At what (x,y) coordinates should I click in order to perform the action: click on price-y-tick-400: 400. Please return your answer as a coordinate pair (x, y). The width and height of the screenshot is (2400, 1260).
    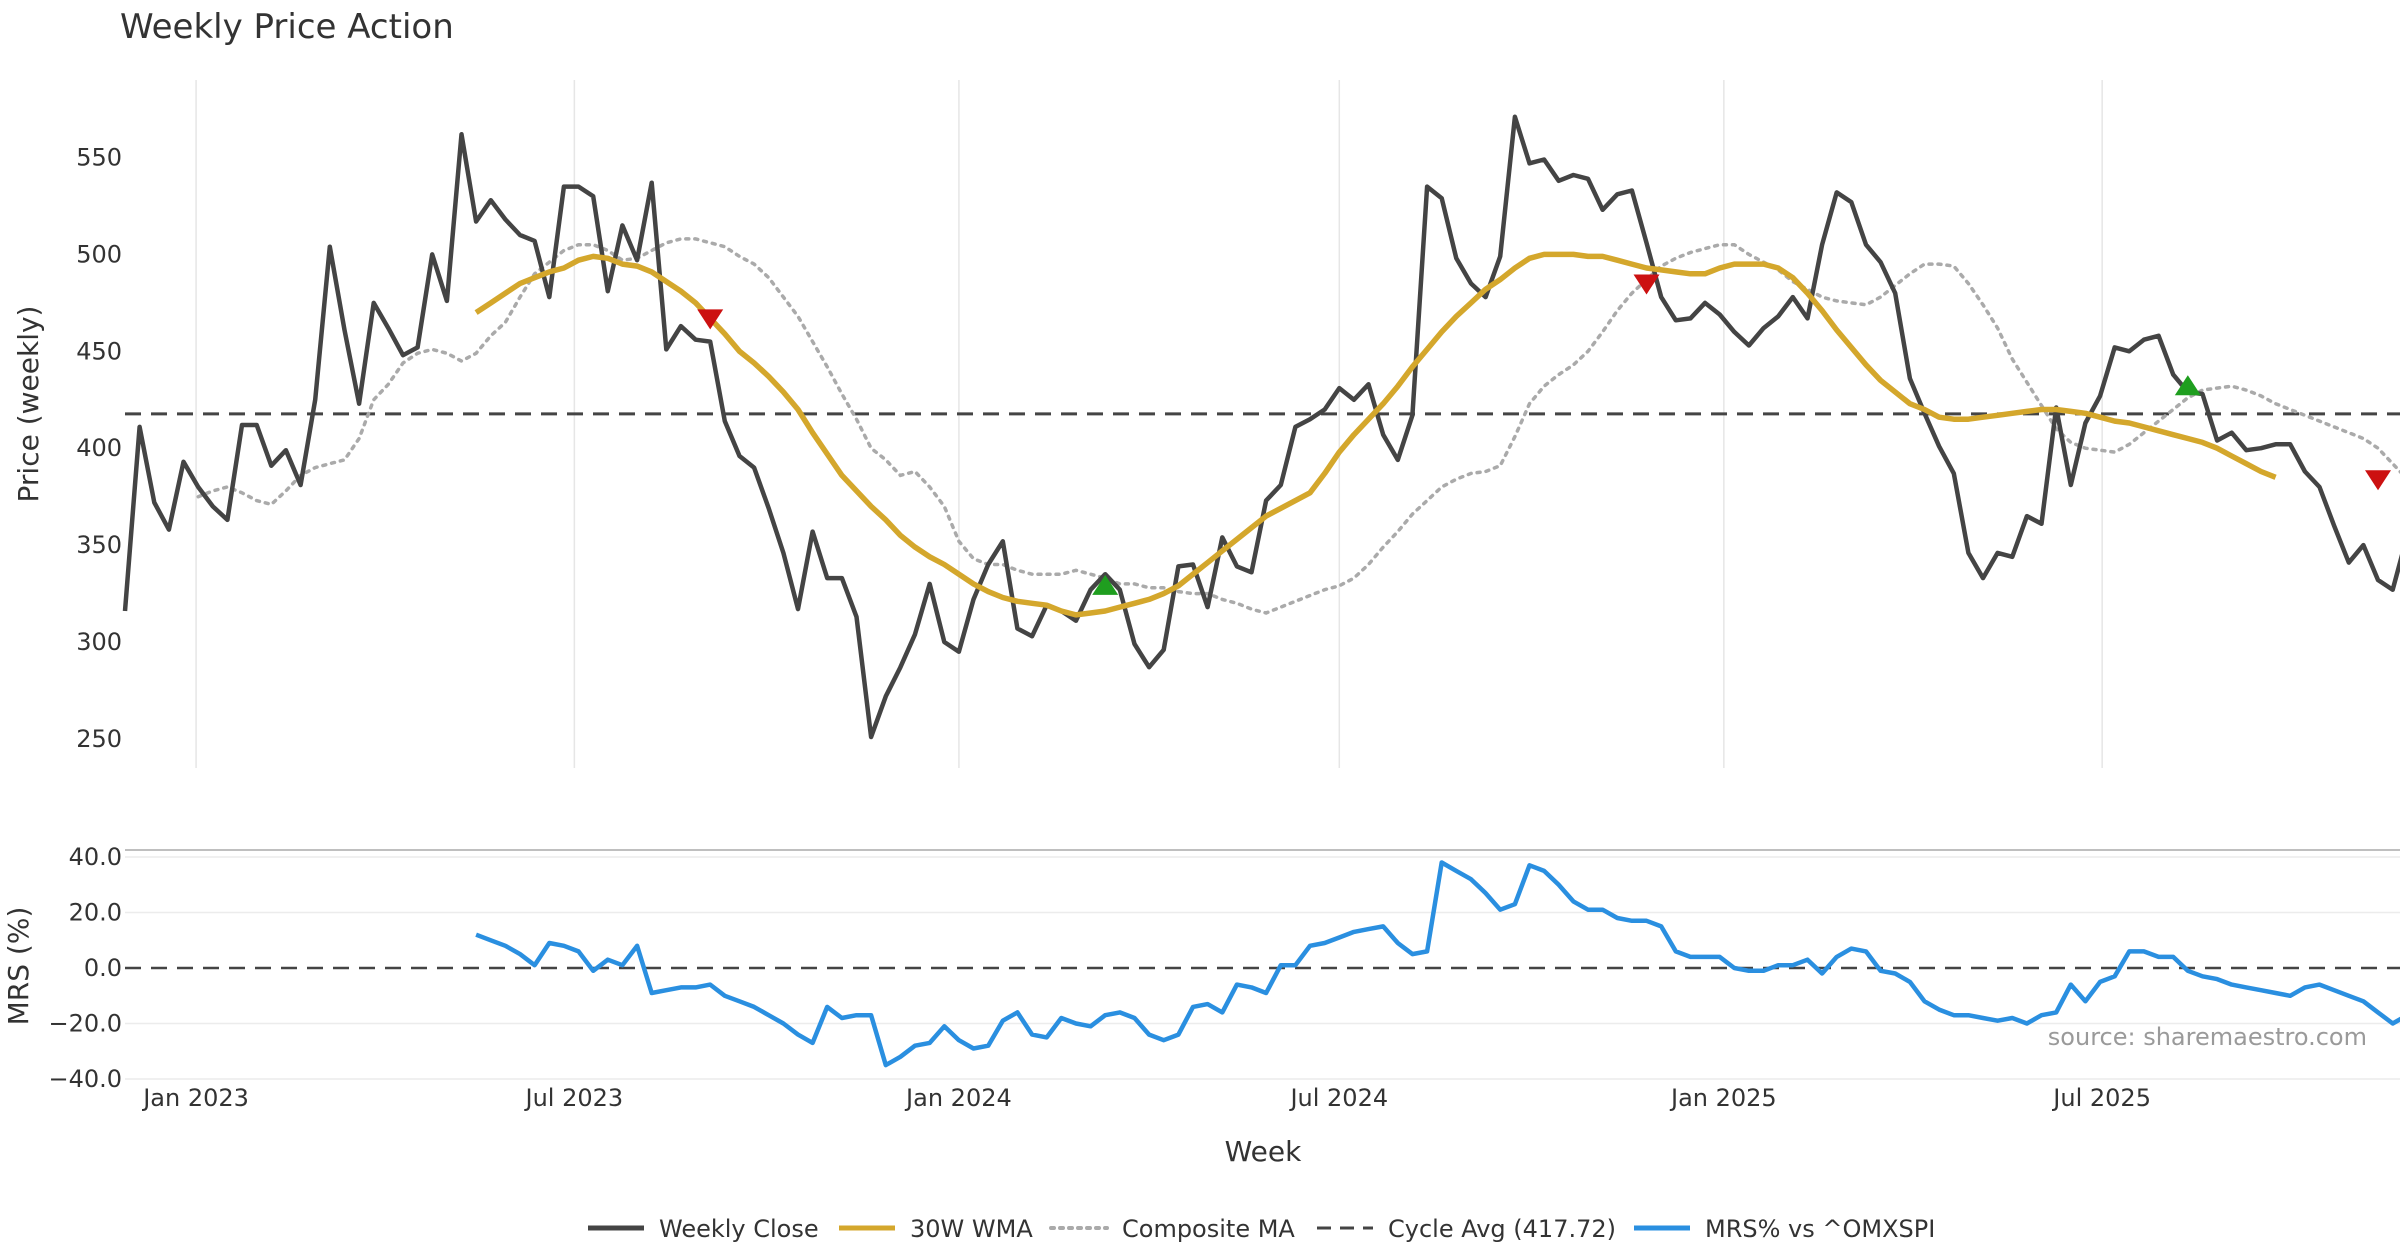
    Looking at the image, I should click on (99, 448).